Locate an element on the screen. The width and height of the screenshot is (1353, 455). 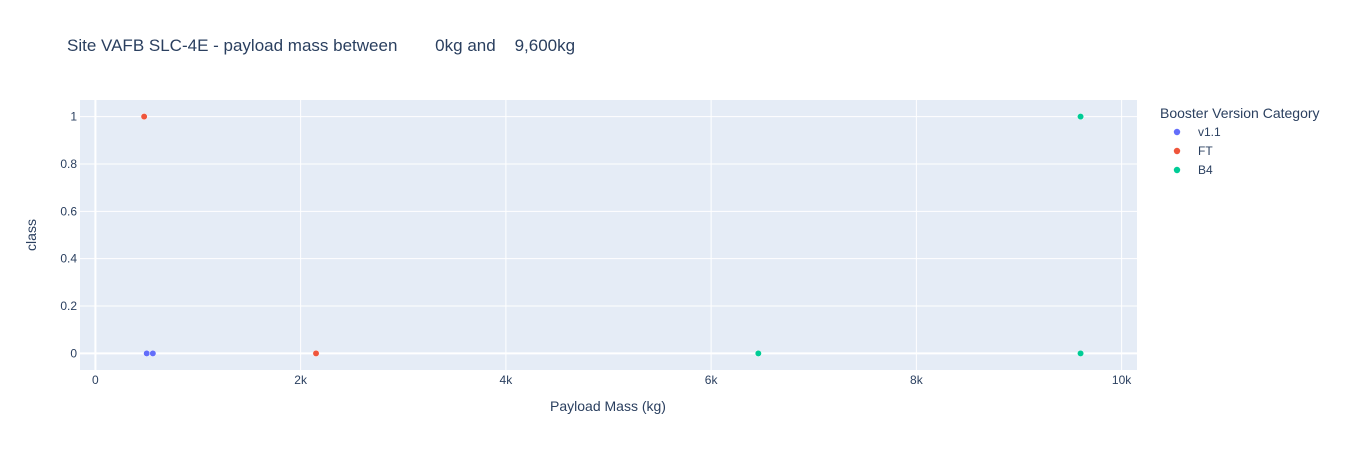
y-tick-labels: 0 0.2 0.4 0.6 0.8 1 is located at coordinates (68, 235).